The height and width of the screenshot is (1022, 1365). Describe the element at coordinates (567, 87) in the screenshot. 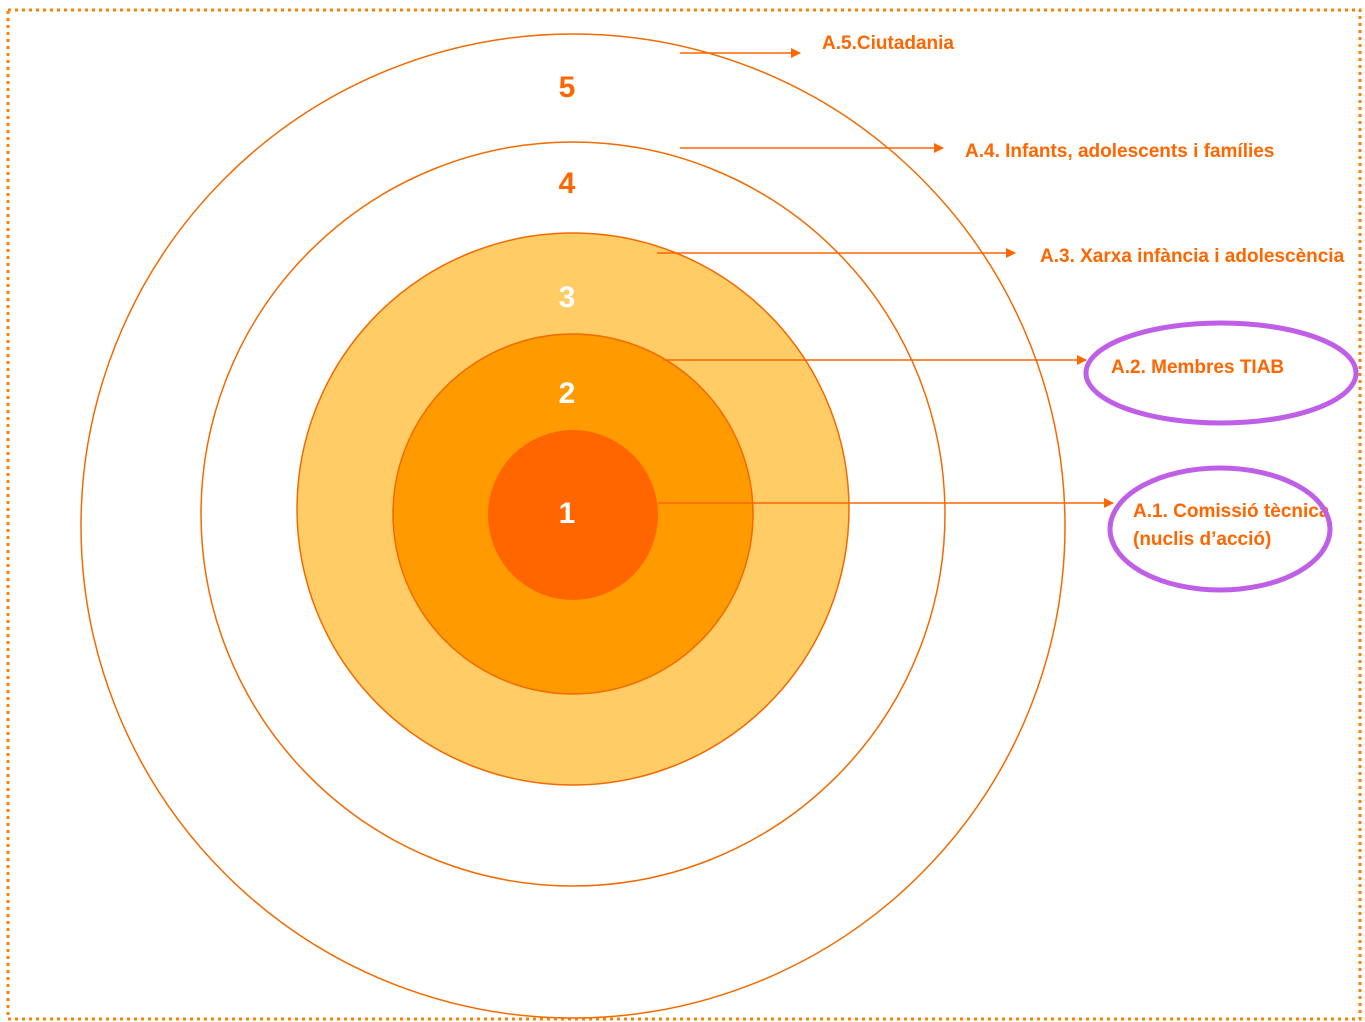

I see `ring-5-number: 5` at that location.